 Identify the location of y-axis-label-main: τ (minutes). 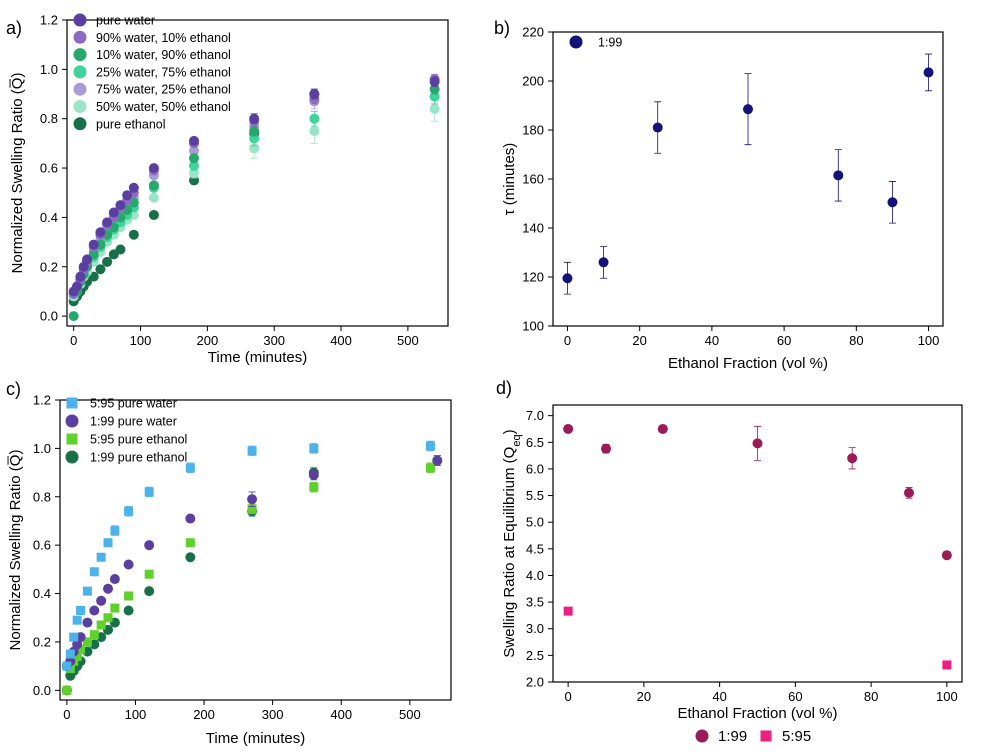
(509, 179).